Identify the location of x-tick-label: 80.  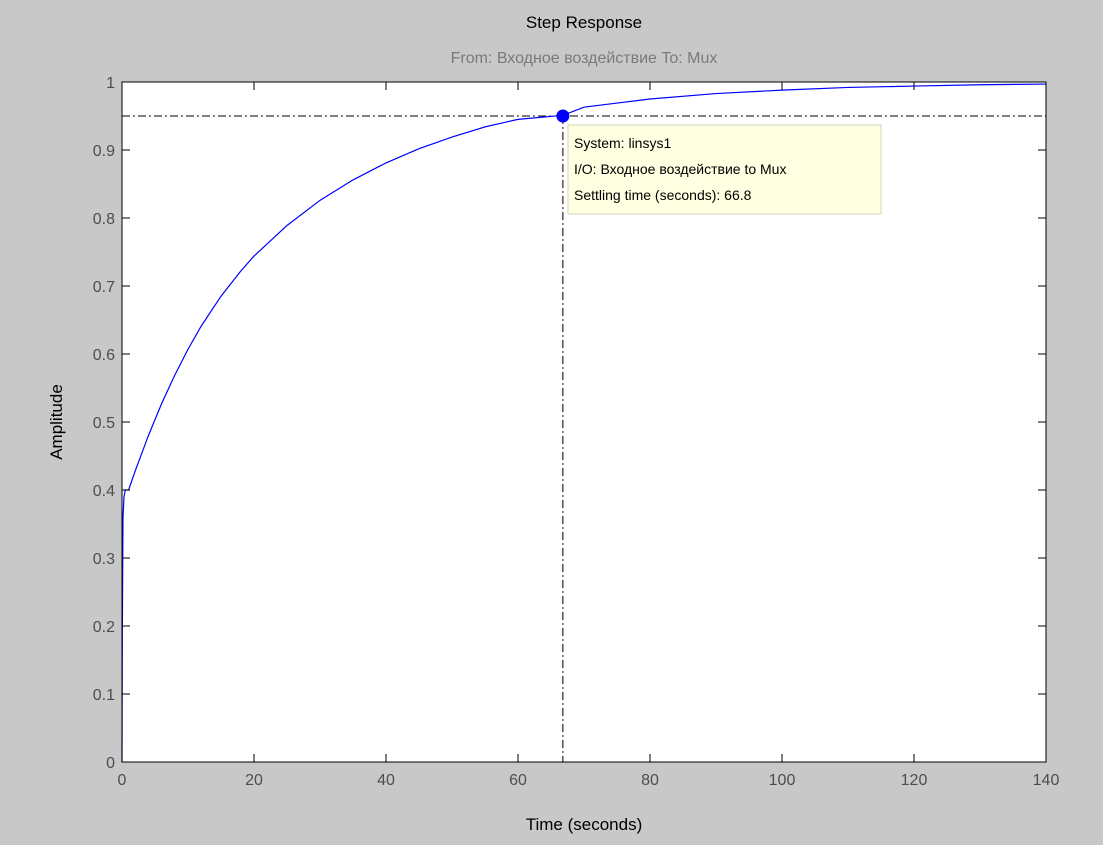
(650, 780).